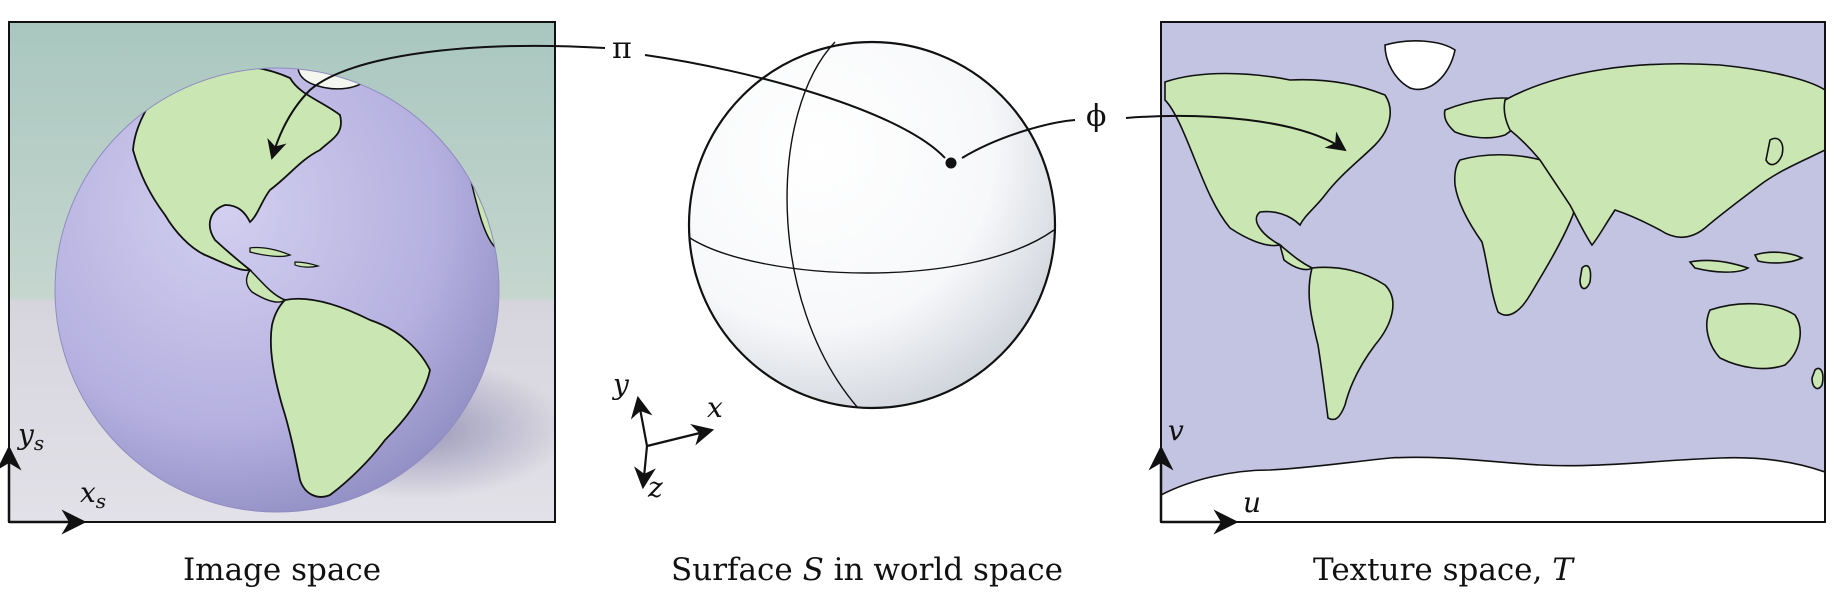 This screenshot has width=1834, height=597. What do you see at coordinates (1018, 139) in the screenshot?
I see `phi-connector` at bounding box center [1018, 139].